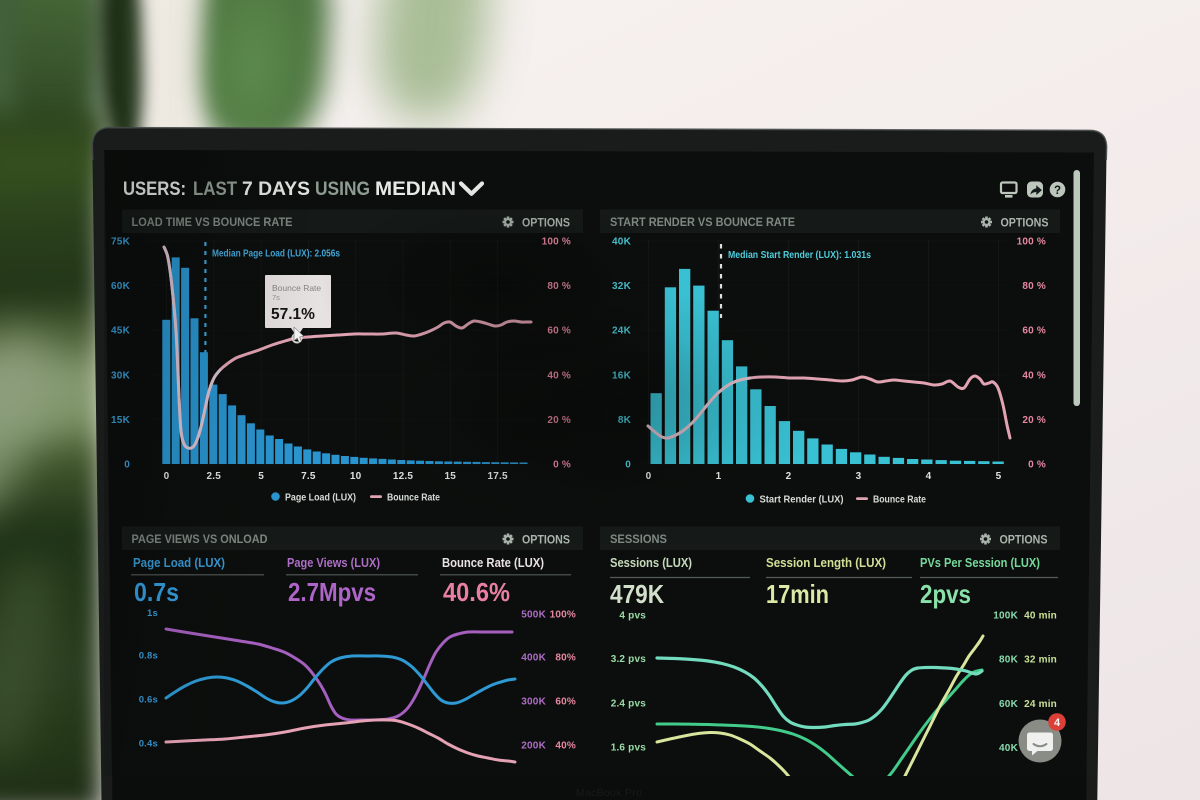  Describe the element at coordinates (1040, 704) in the screenshot. I see `svg-text: 24 min` at that location.